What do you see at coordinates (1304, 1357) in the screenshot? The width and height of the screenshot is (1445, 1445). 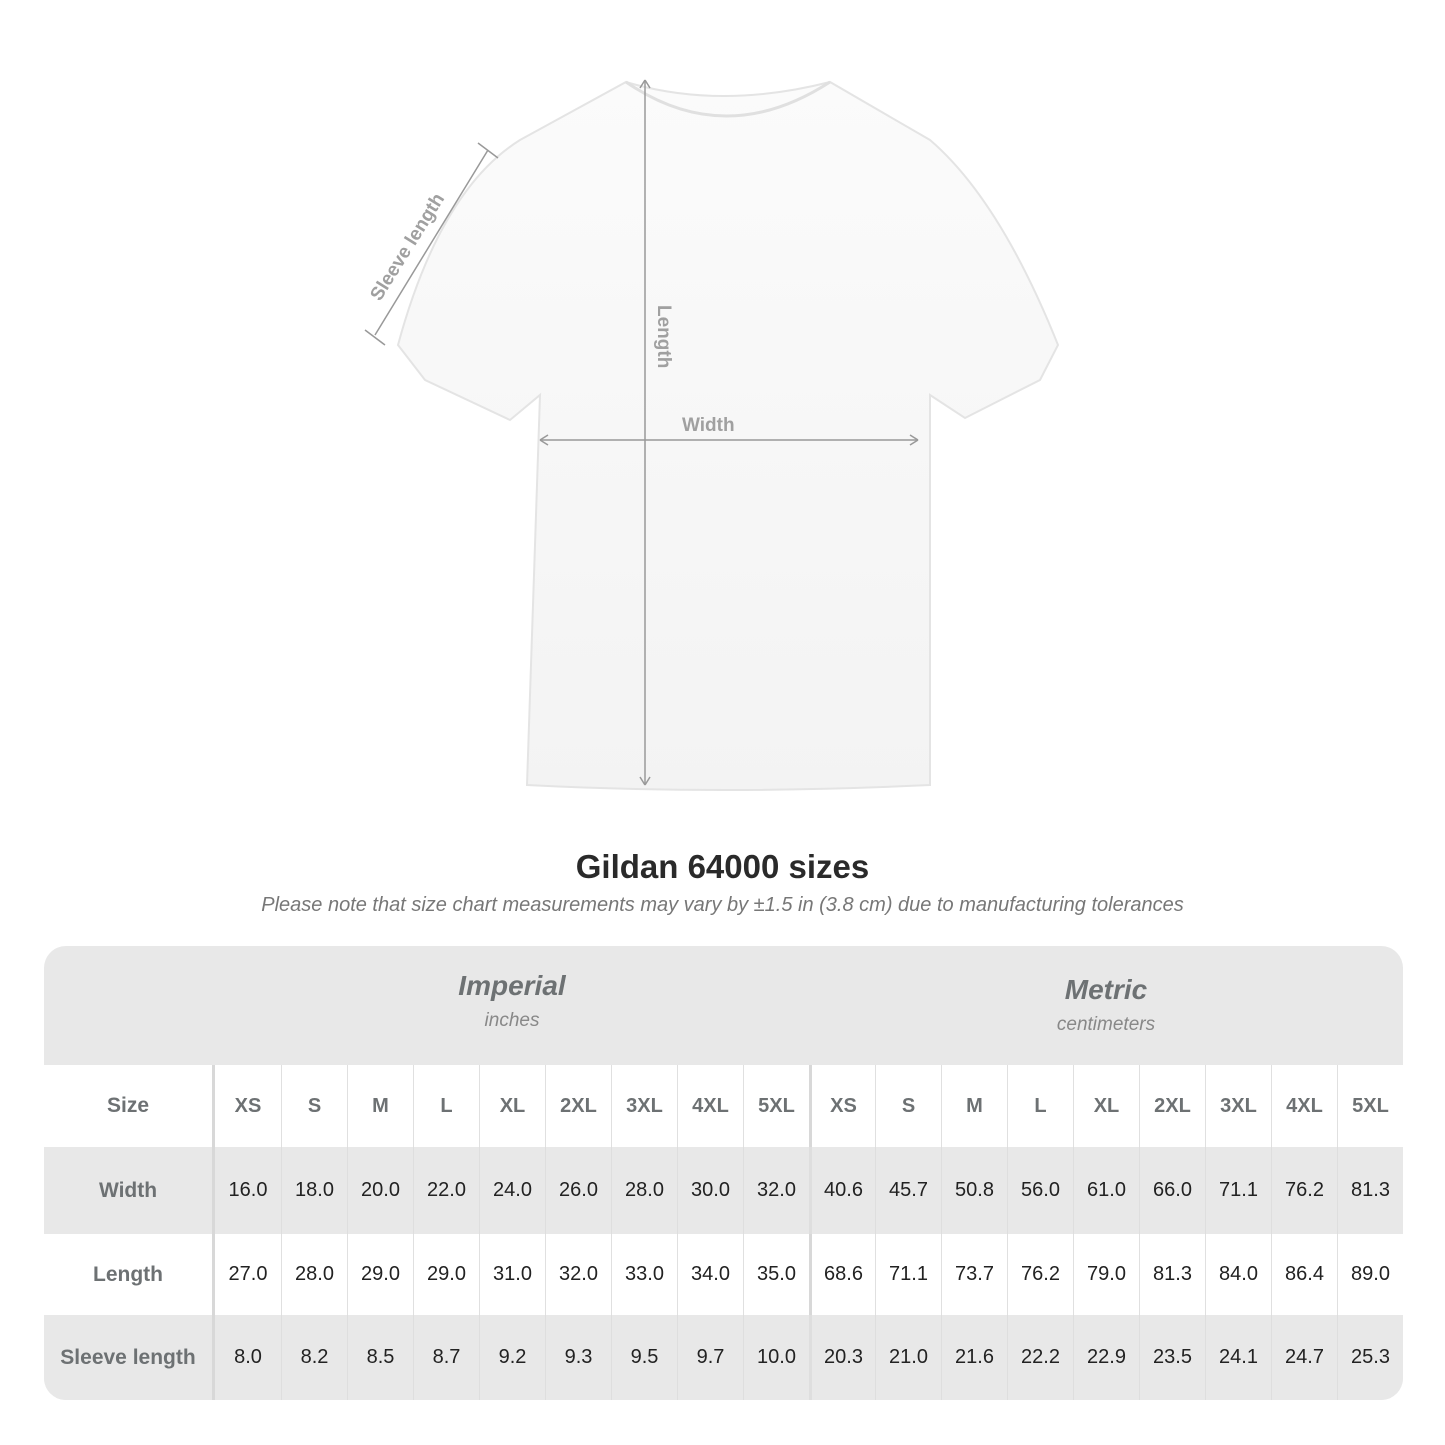 I see `metric-value-cell: 24.7` at bounding box center [1304, 1357].